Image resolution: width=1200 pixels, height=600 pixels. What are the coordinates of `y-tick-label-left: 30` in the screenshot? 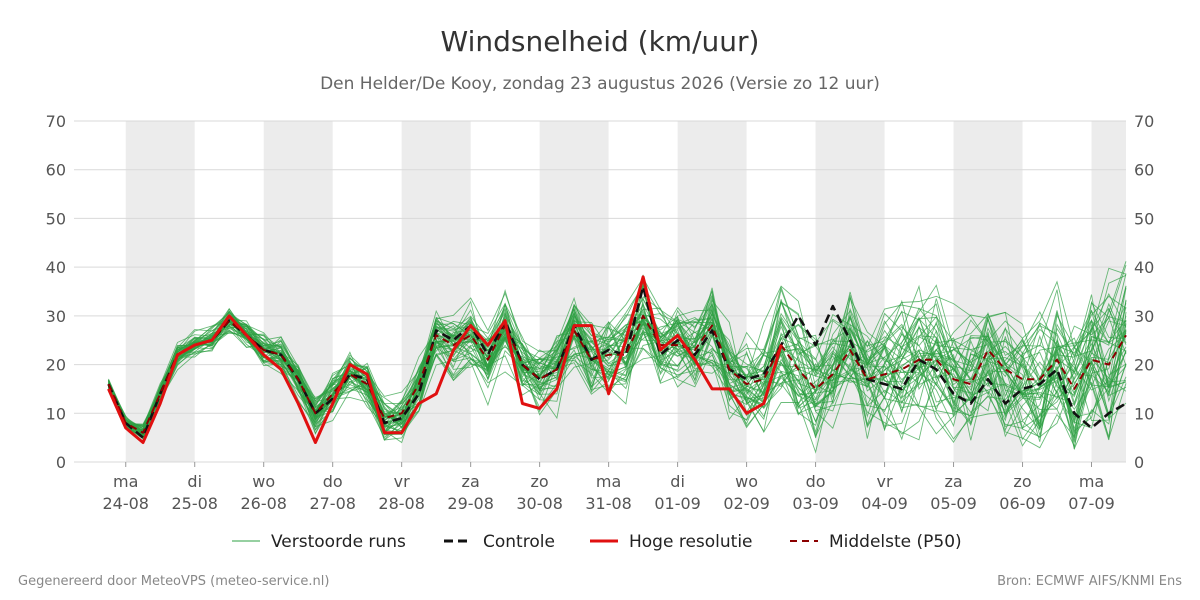 It's located at (56, 316).